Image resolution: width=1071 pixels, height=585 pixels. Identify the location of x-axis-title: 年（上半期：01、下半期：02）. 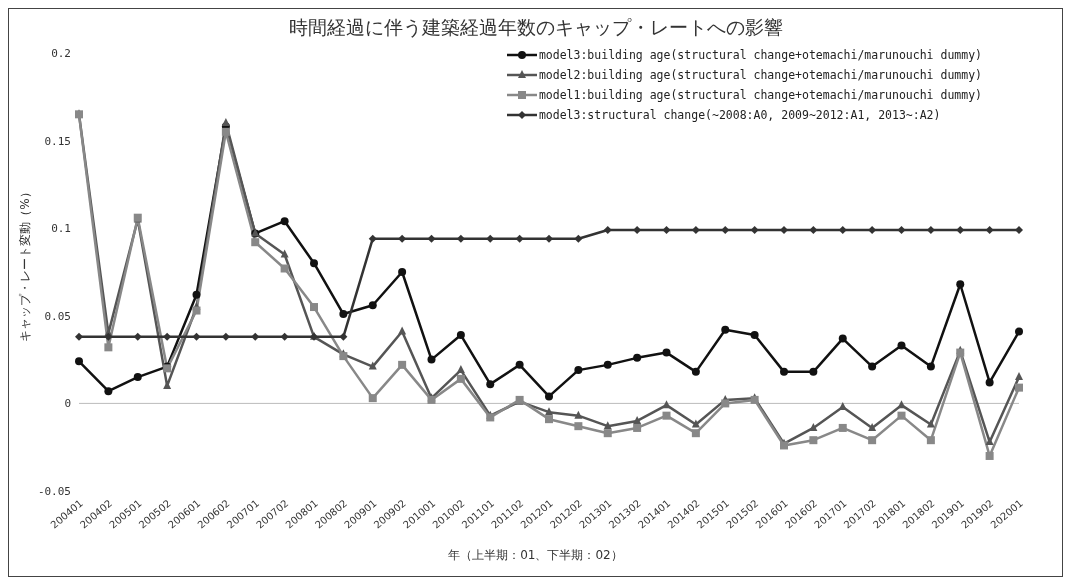
(535, 555).